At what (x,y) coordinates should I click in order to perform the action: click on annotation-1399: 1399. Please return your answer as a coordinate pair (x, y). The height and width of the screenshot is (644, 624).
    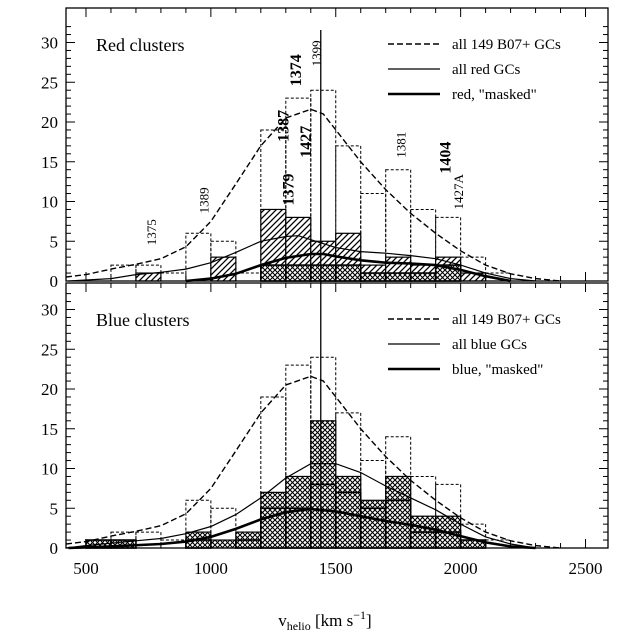
    Looking at the image, I should click on (316, 53).